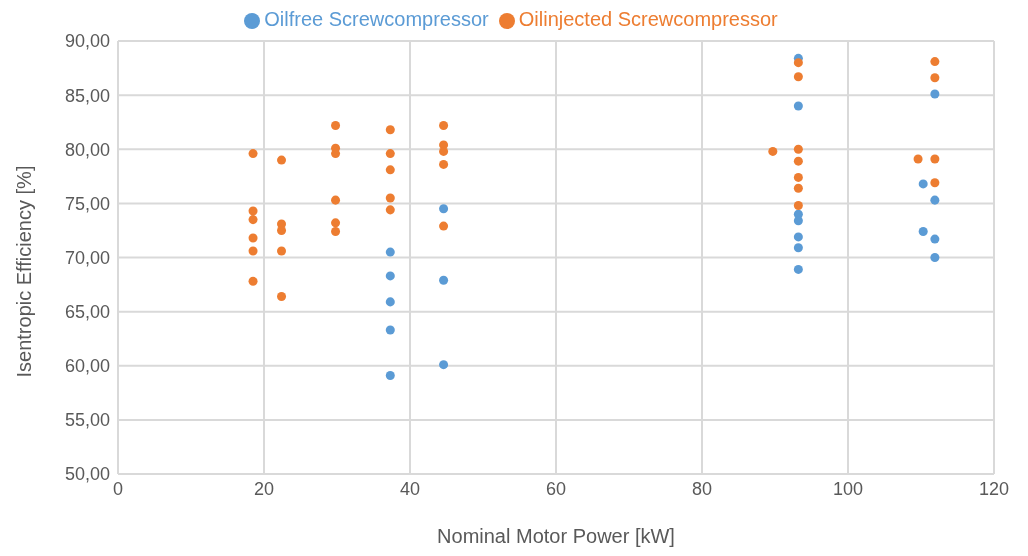 This screenshot has width=1028, height=556. Describe the element at coordinates (556, 536) in the screenshot. I see `x-axis-title: Nominal Motor Power [kW]` at that location.